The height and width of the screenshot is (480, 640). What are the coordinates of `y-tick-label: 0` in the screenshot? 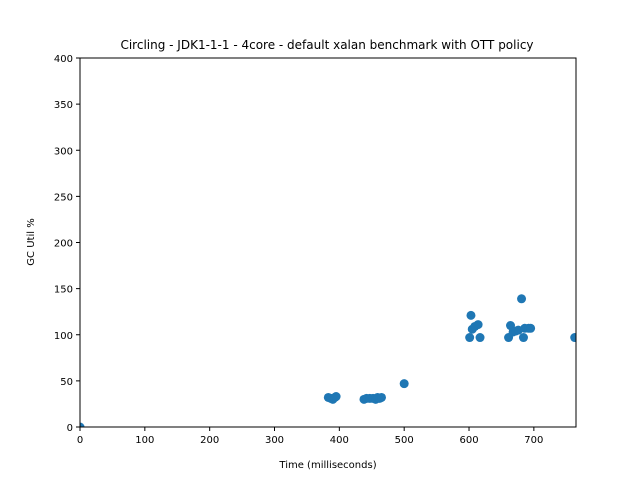 It's located at (70, 428).